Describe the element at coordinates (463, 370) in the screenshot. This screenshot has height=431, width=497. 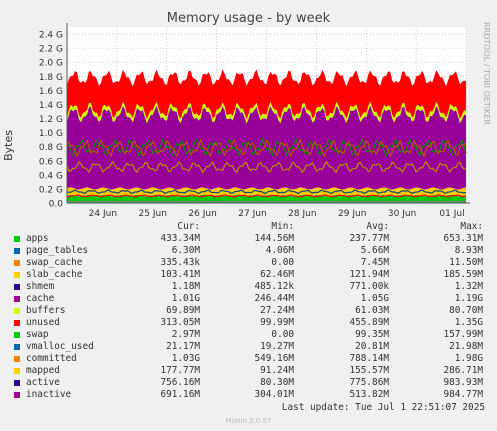
I see `legend-value-max: 286.71M` at that location.